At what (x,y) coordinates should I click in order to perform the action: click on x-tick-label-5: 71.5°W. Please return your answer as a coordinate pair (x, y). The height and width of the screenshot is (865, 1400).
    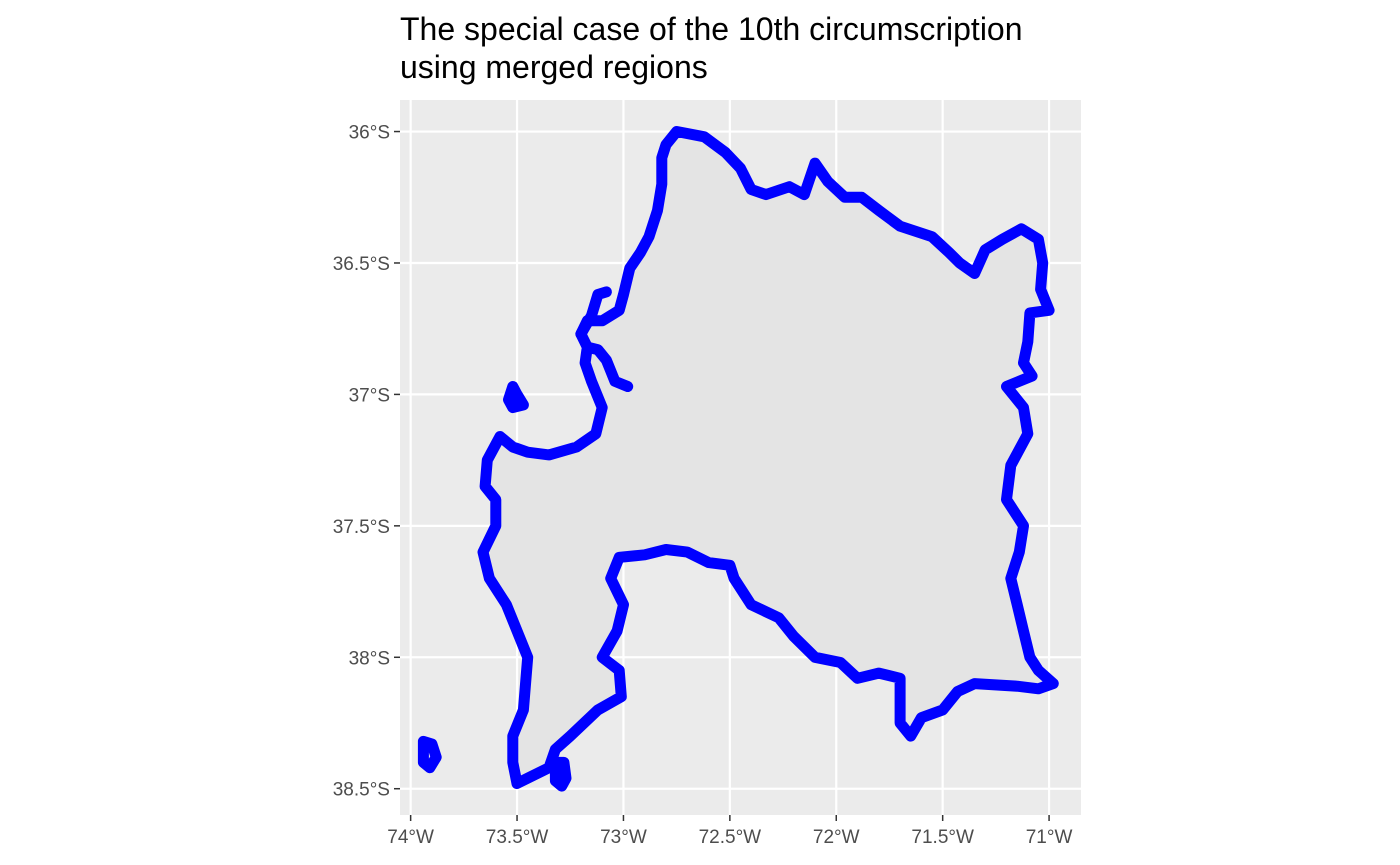
    Looking at the image, I should click on (942, 837).